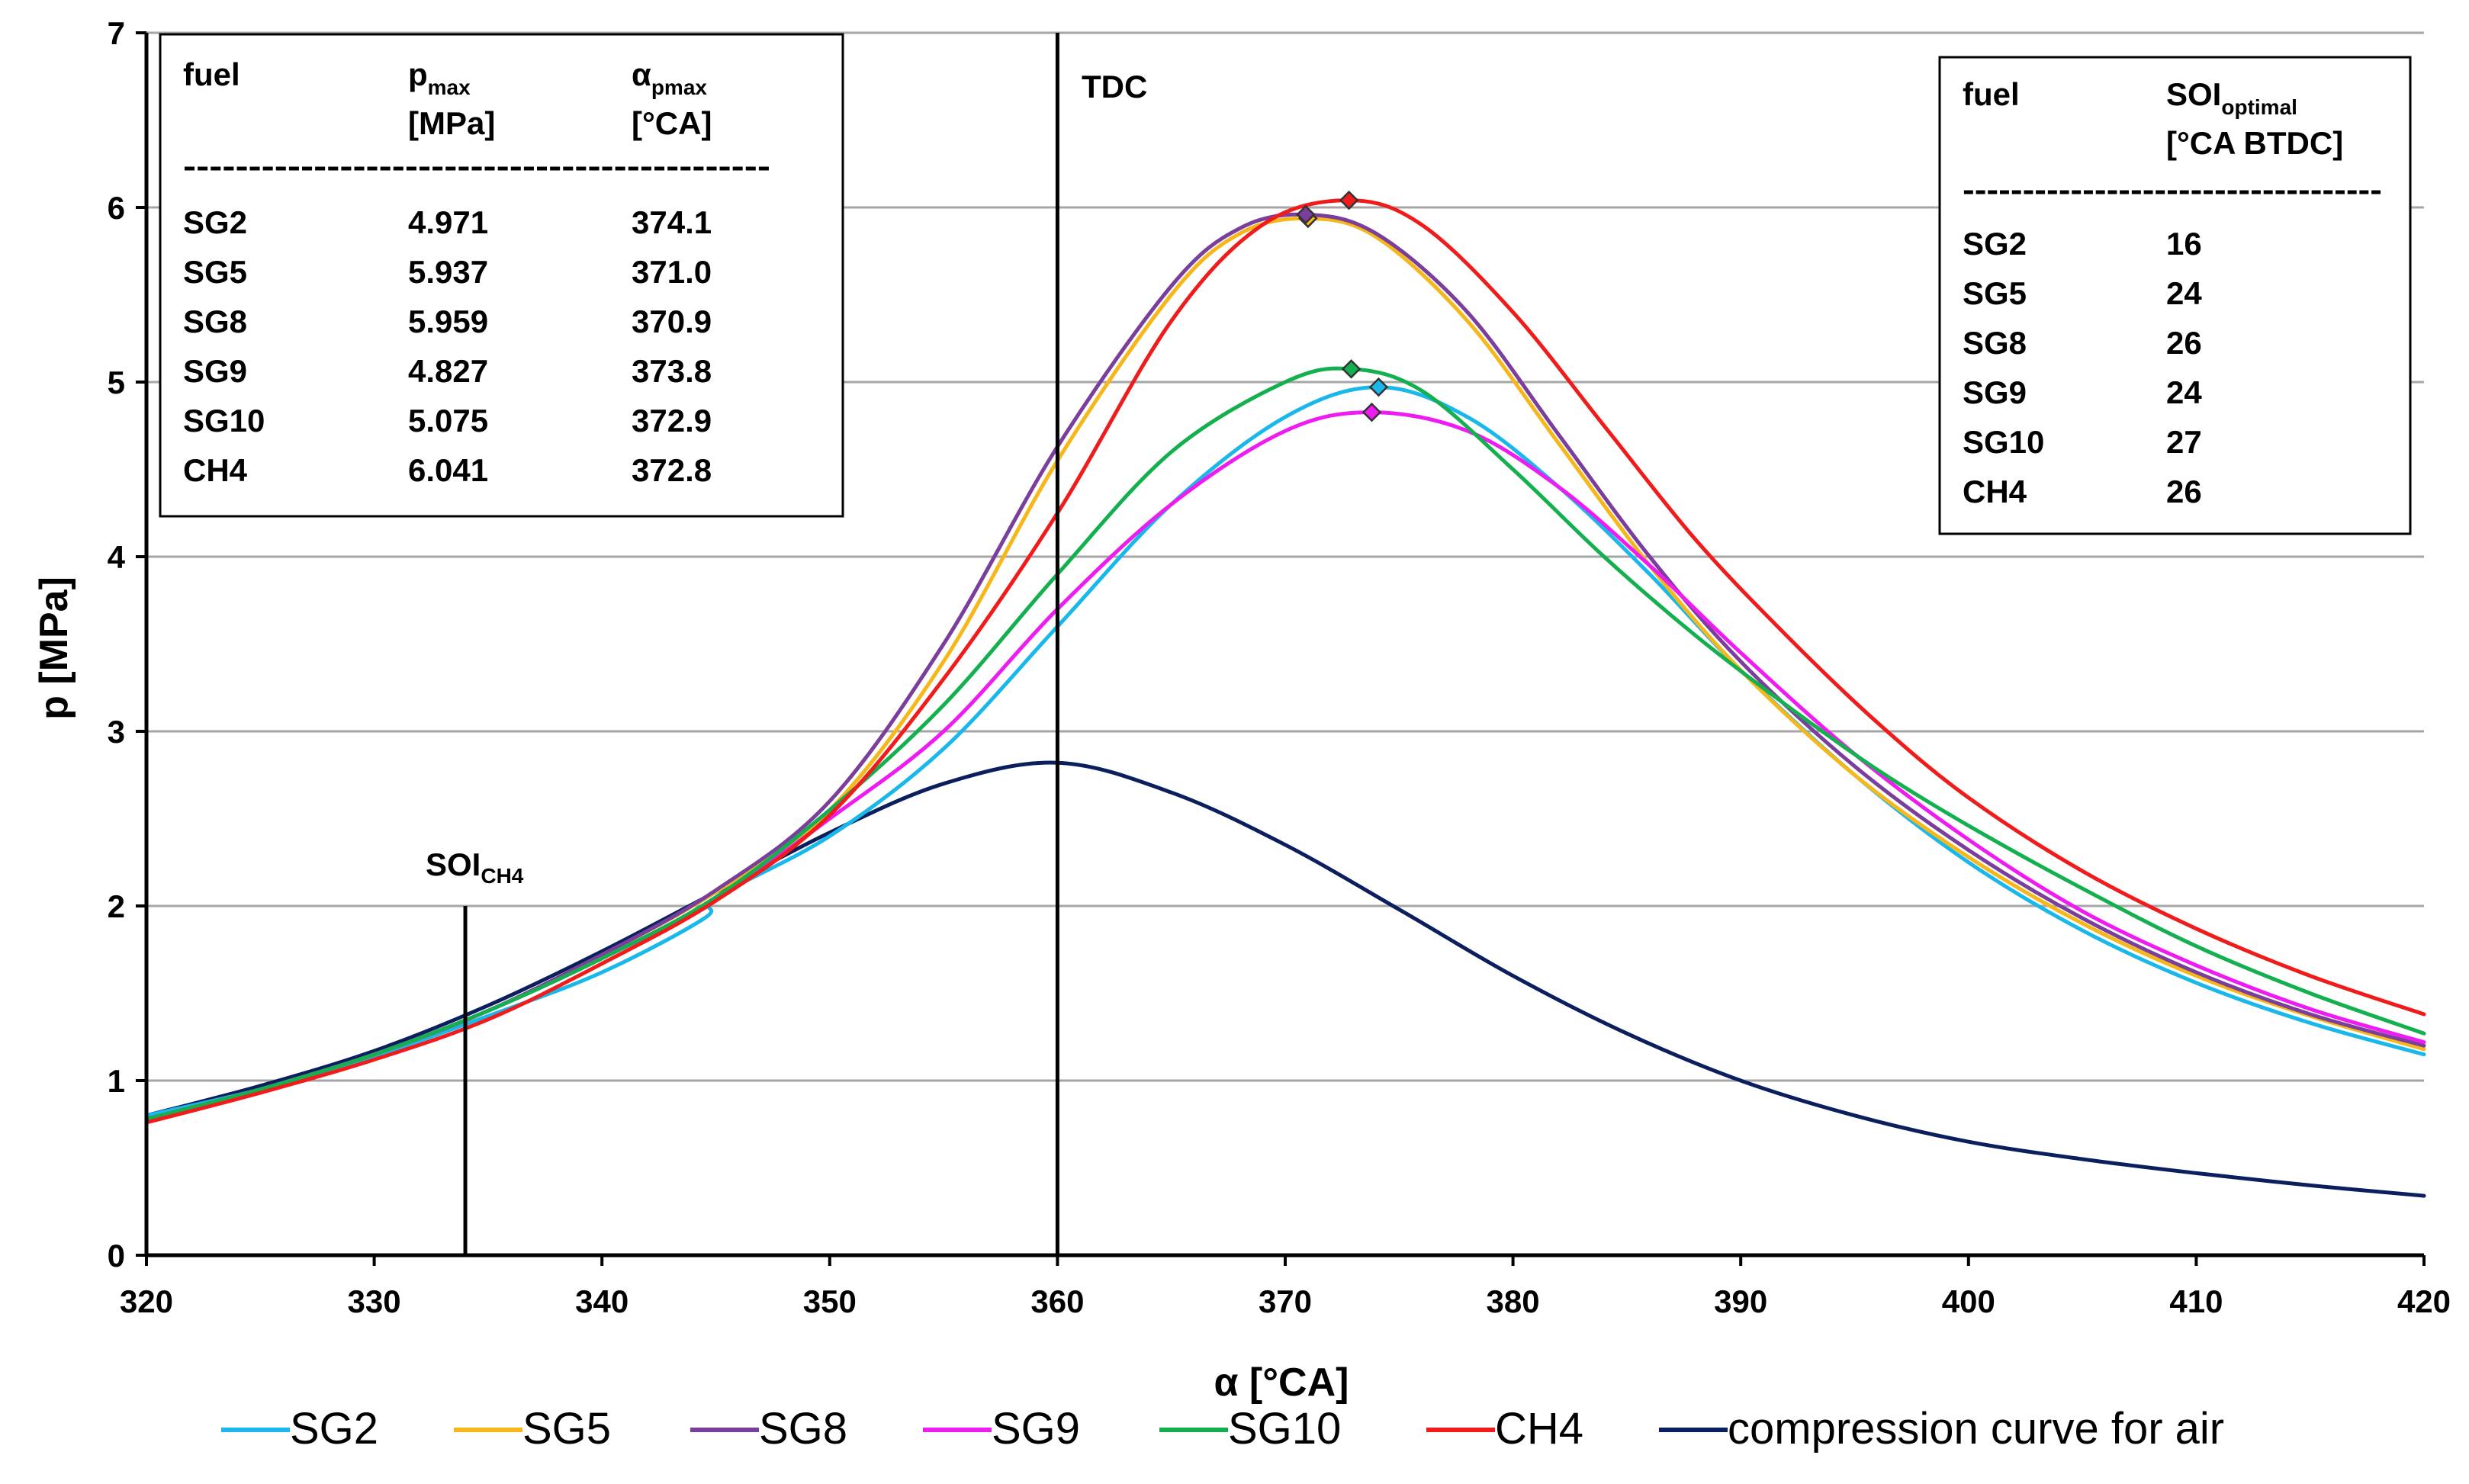 This screenshot has height=1484, width=2469. What do you see at coordinates (453, 864) in the screenshot?
I see `soi-label-main: SOI` at bounding box center [453, 864].